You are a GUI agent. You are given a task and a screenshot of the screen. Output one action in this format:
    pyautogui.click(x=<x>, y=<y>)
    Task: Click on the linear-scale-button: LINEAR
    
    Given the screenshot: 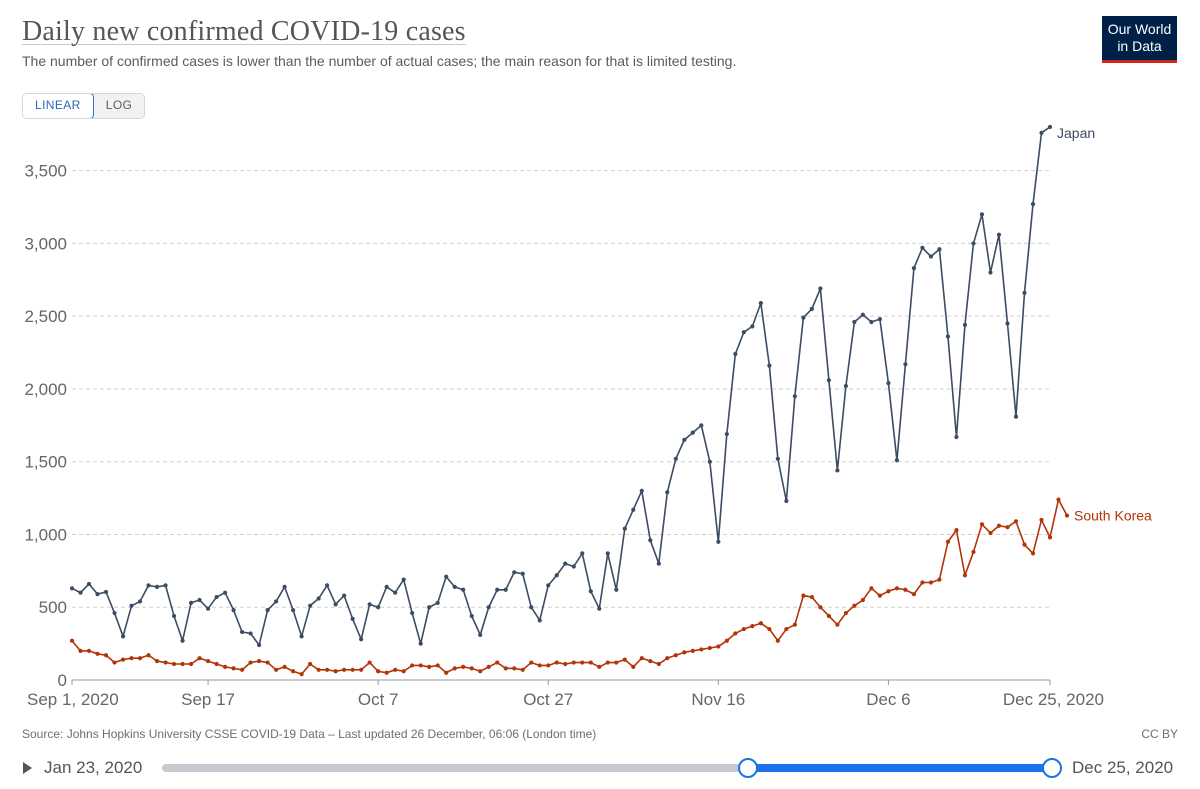 What is the action you would take?
    pyautogui.click(x=58, y=106)
    